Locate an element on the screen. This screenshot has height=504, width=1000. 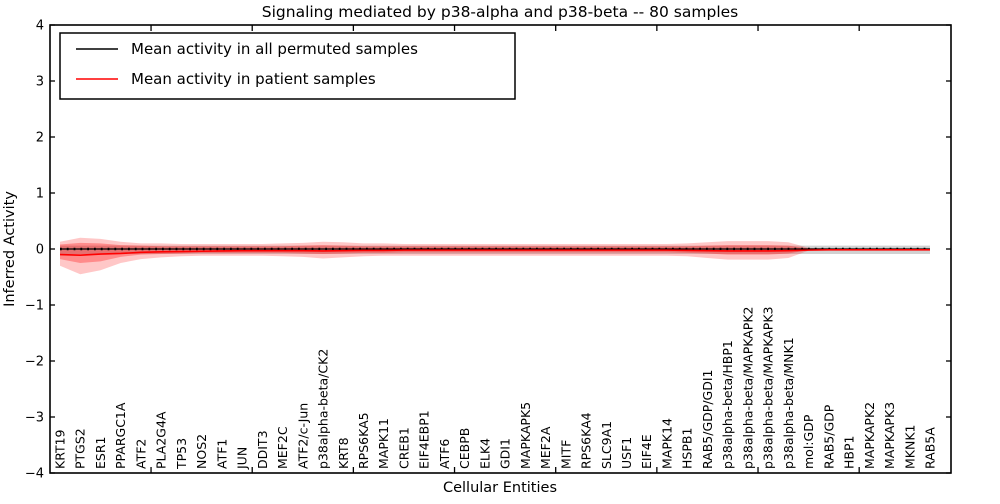
x-tick-label: HBP1 is located at coordinates (849, 452).